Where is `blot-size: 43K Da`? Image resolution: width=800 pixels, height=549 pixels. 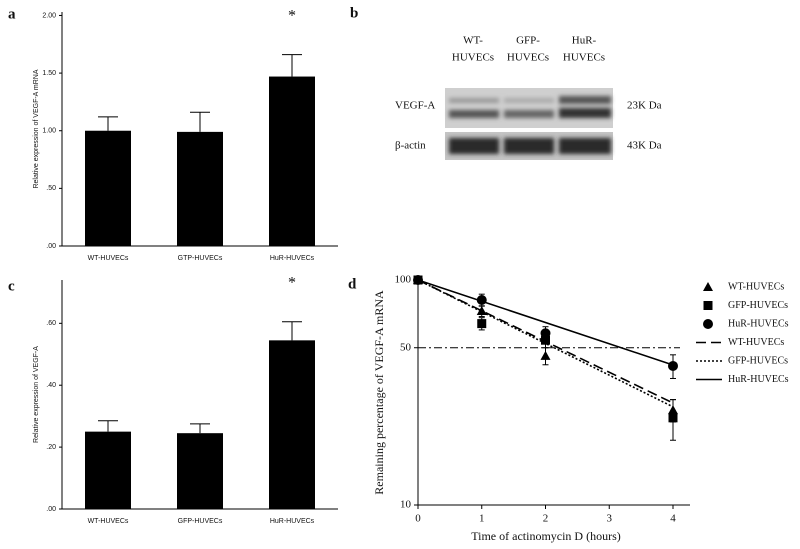 blot-size: 43K Da is located at coordinates (644, 146).